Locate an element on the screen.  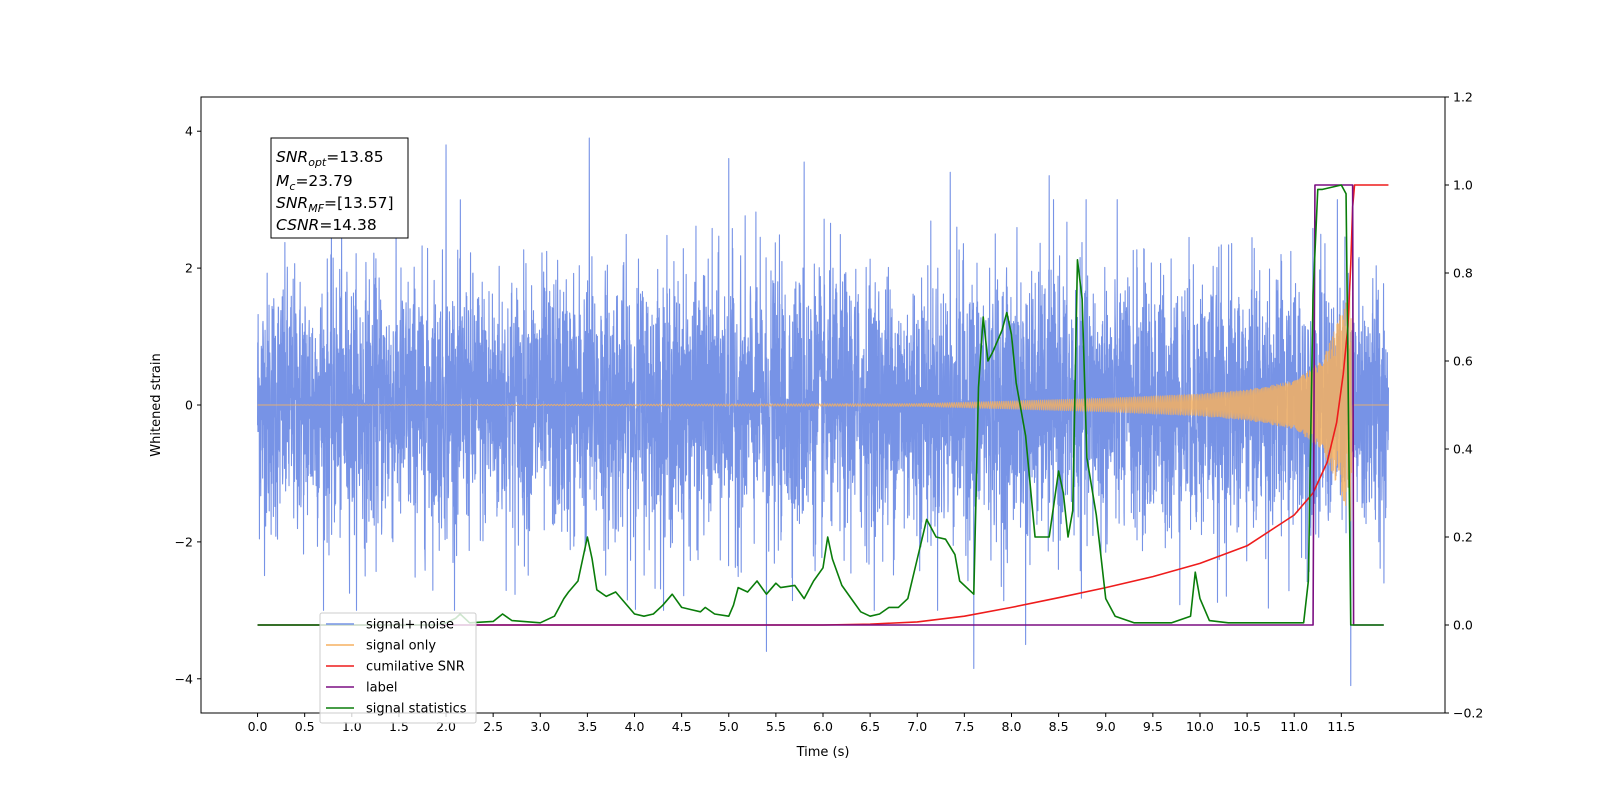
x-tick-label: 9.5 is located at coordinates (1153, 726).